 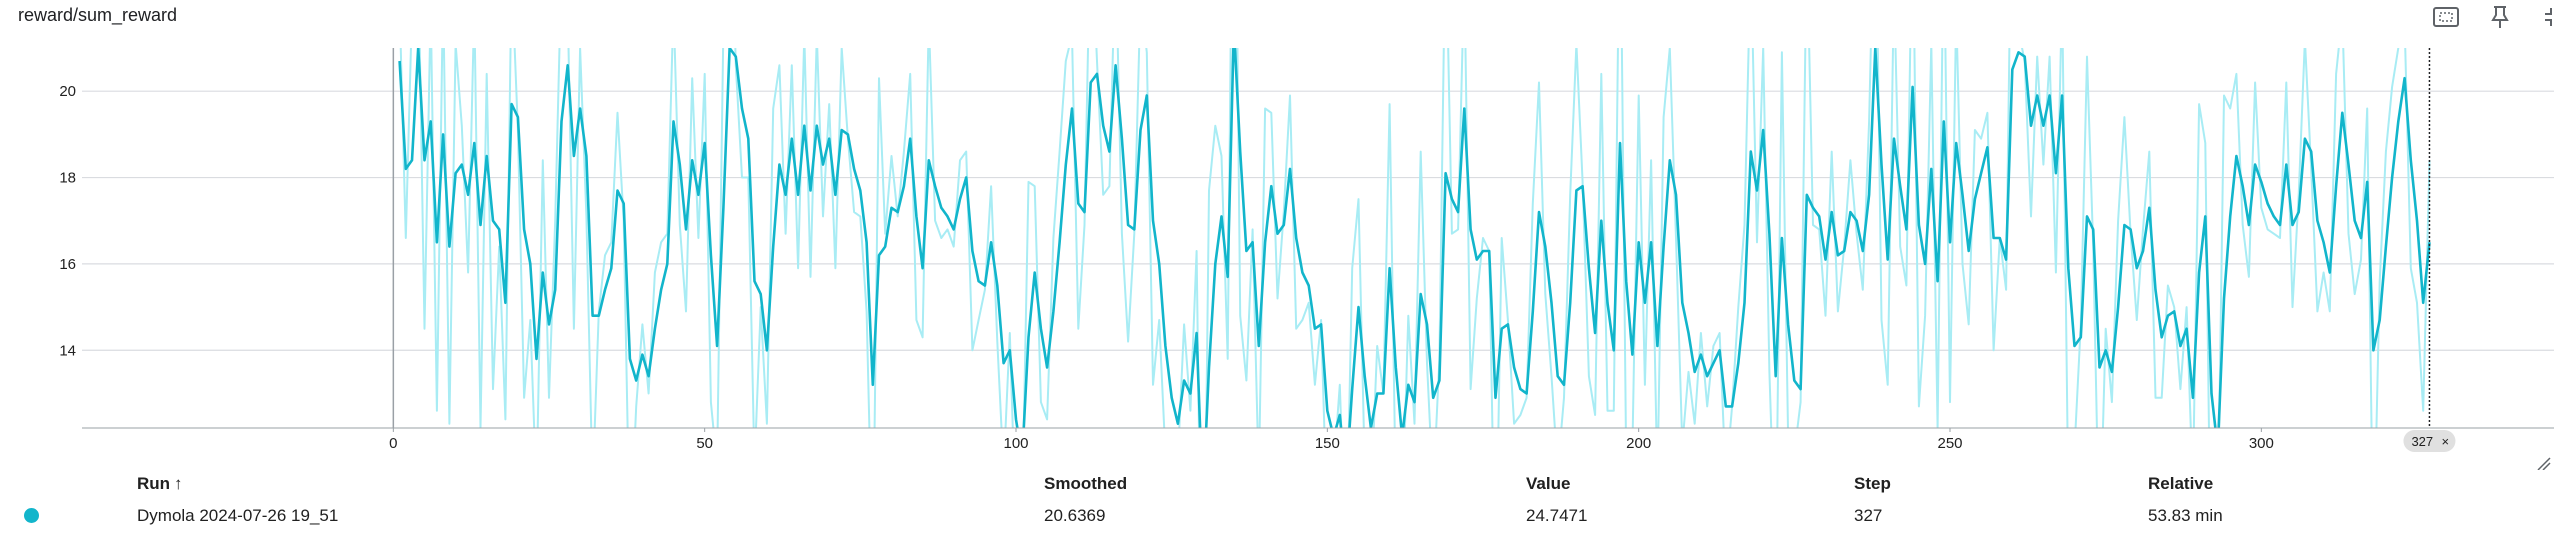 I want to click on row-smoothed: 20.6369, so click(x=1075, y=515).